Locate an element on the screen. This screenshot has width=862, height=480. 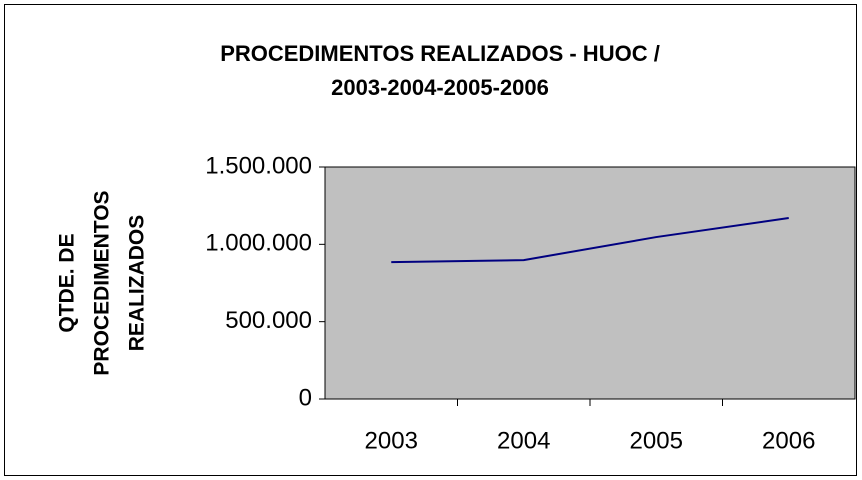
y-tick-label: 1.500.000 is located at coordinates (258, 165).